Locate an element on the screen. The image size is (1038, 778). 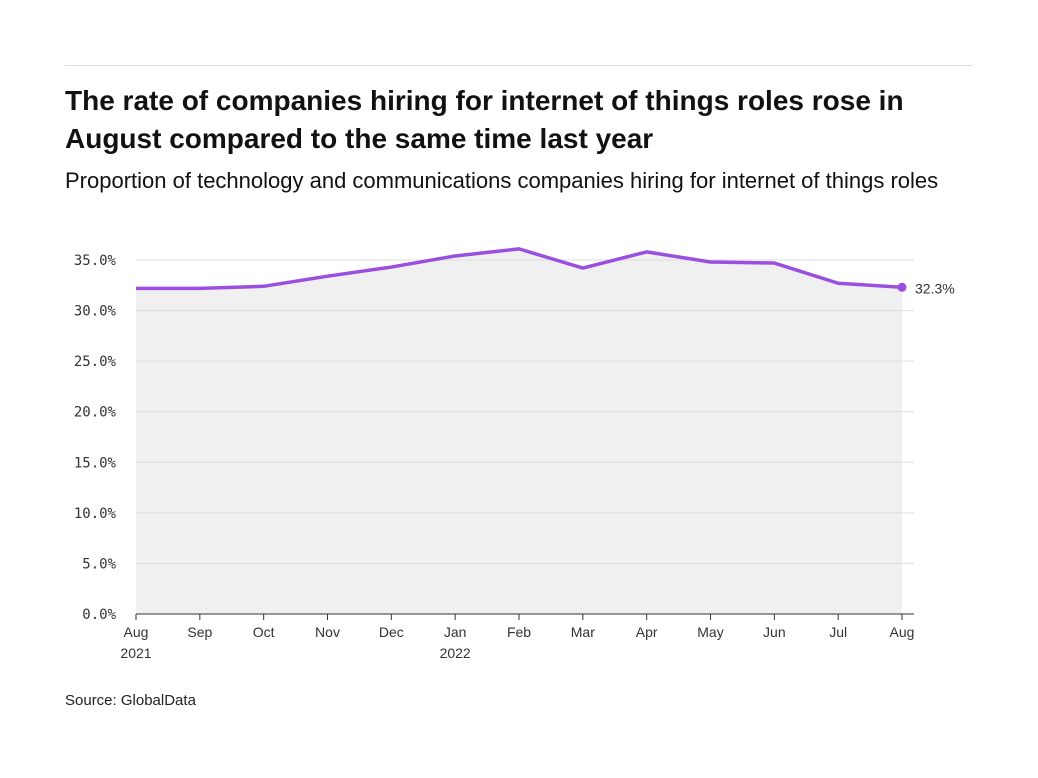
x-tick-label: Oct is located at coordinates (264, 632).